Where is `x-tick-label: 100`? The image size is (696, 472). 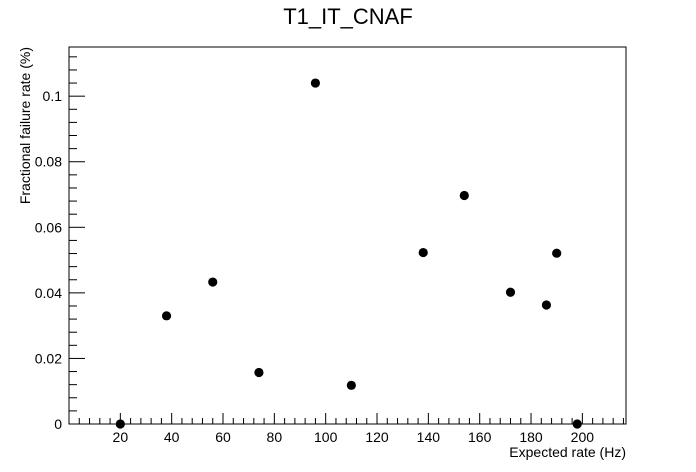
x-tick-label: 100 is located at coordinates (326, 437).